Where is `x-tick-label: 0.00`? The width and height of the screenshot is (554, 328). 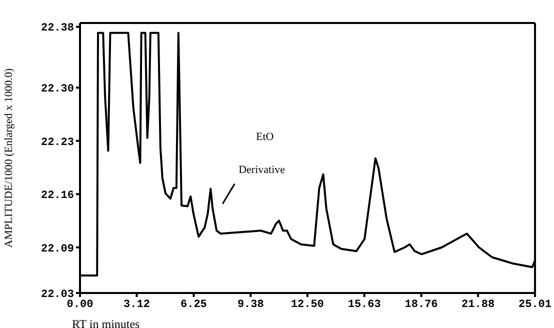
x-tick-label: 0.00 is located at coordinates (80, 304).